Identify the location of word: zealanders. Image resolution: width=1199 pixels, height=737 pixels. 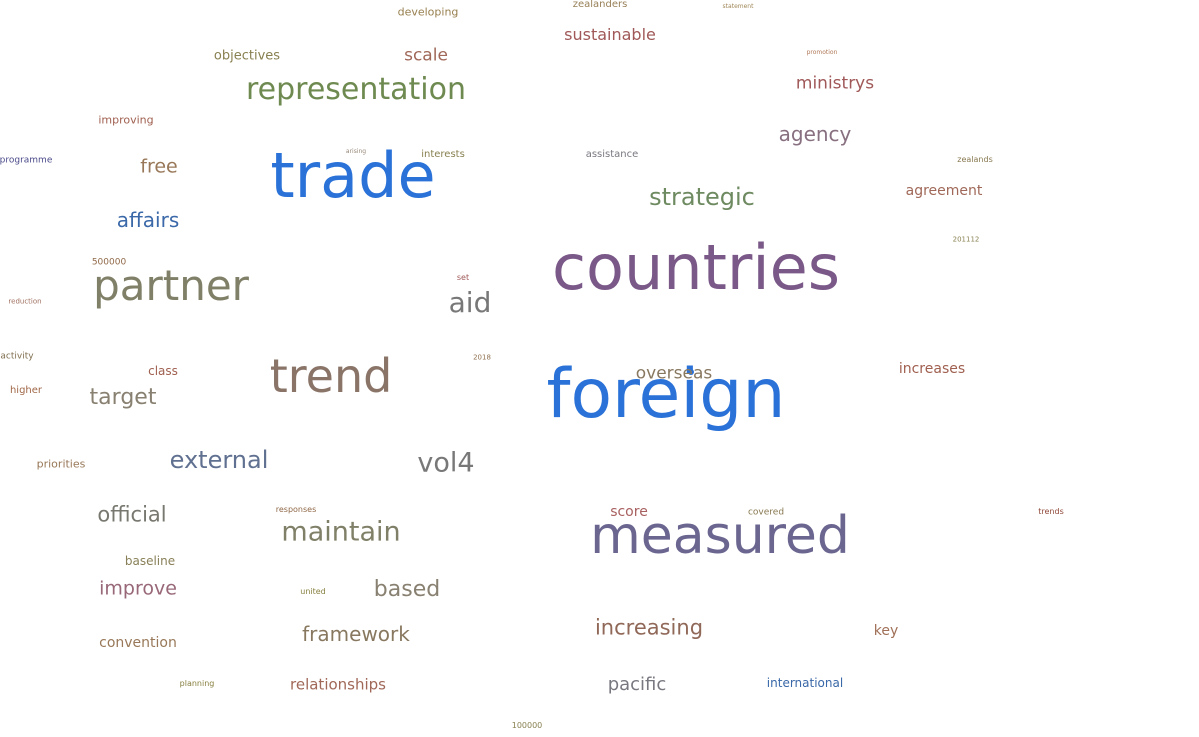
(600, 5).